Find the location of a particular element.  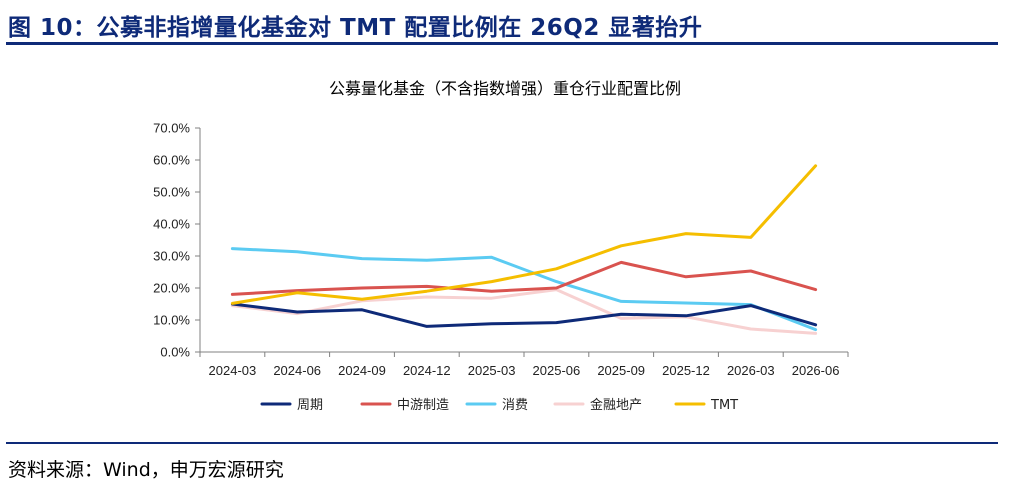

y-tick-label: 20.0% is located at coordinates (171, 288).